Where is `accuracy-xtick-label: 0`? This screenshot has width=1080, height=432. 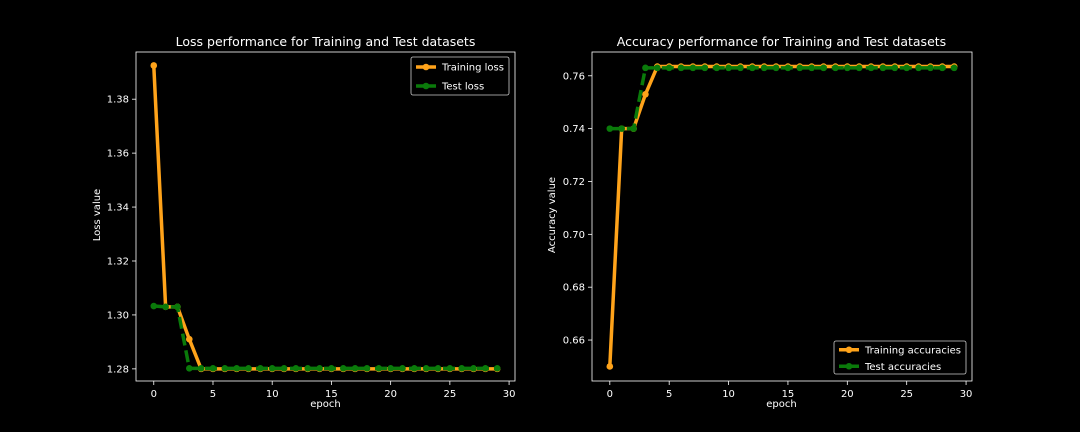
accuracy-xtick-label: 0 is located at coordinates (610, 394).